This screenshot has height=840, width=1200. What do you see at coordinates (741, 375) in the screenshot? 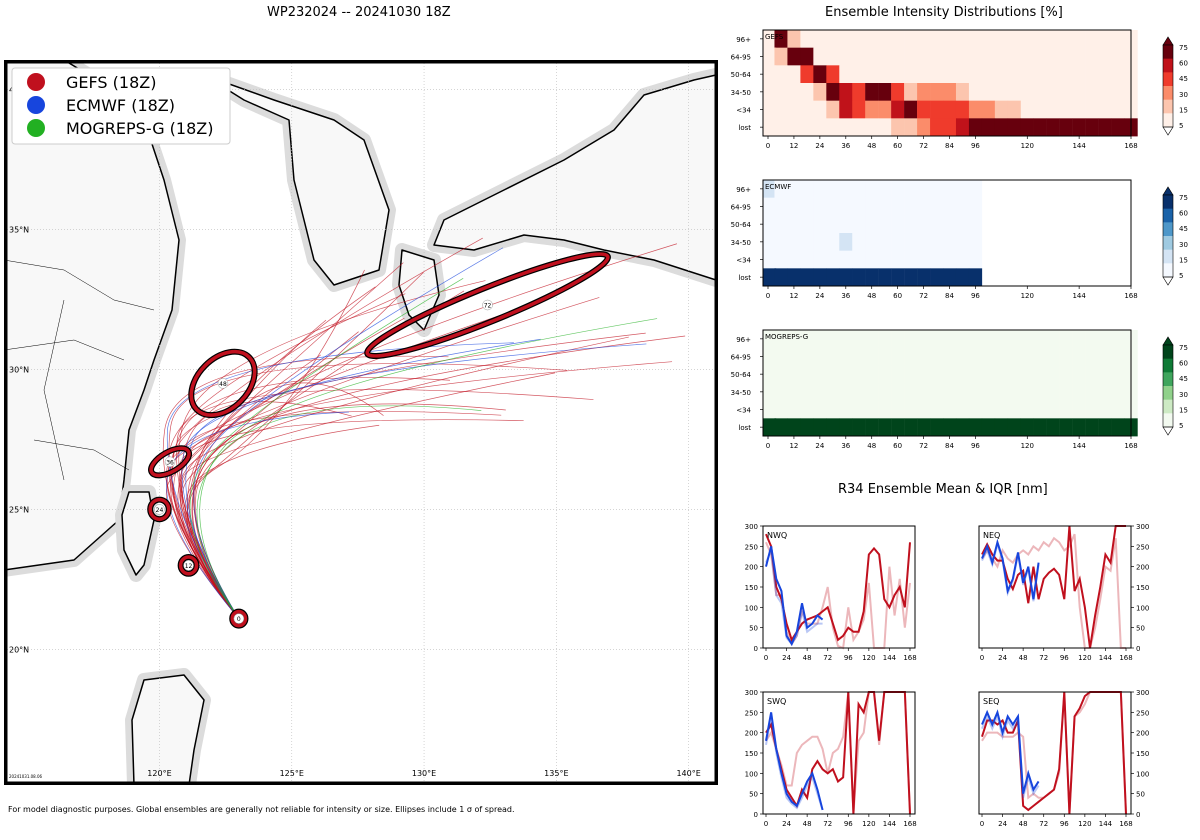
I see `y-category-label: 50-64` at bounding box center [741, 375].